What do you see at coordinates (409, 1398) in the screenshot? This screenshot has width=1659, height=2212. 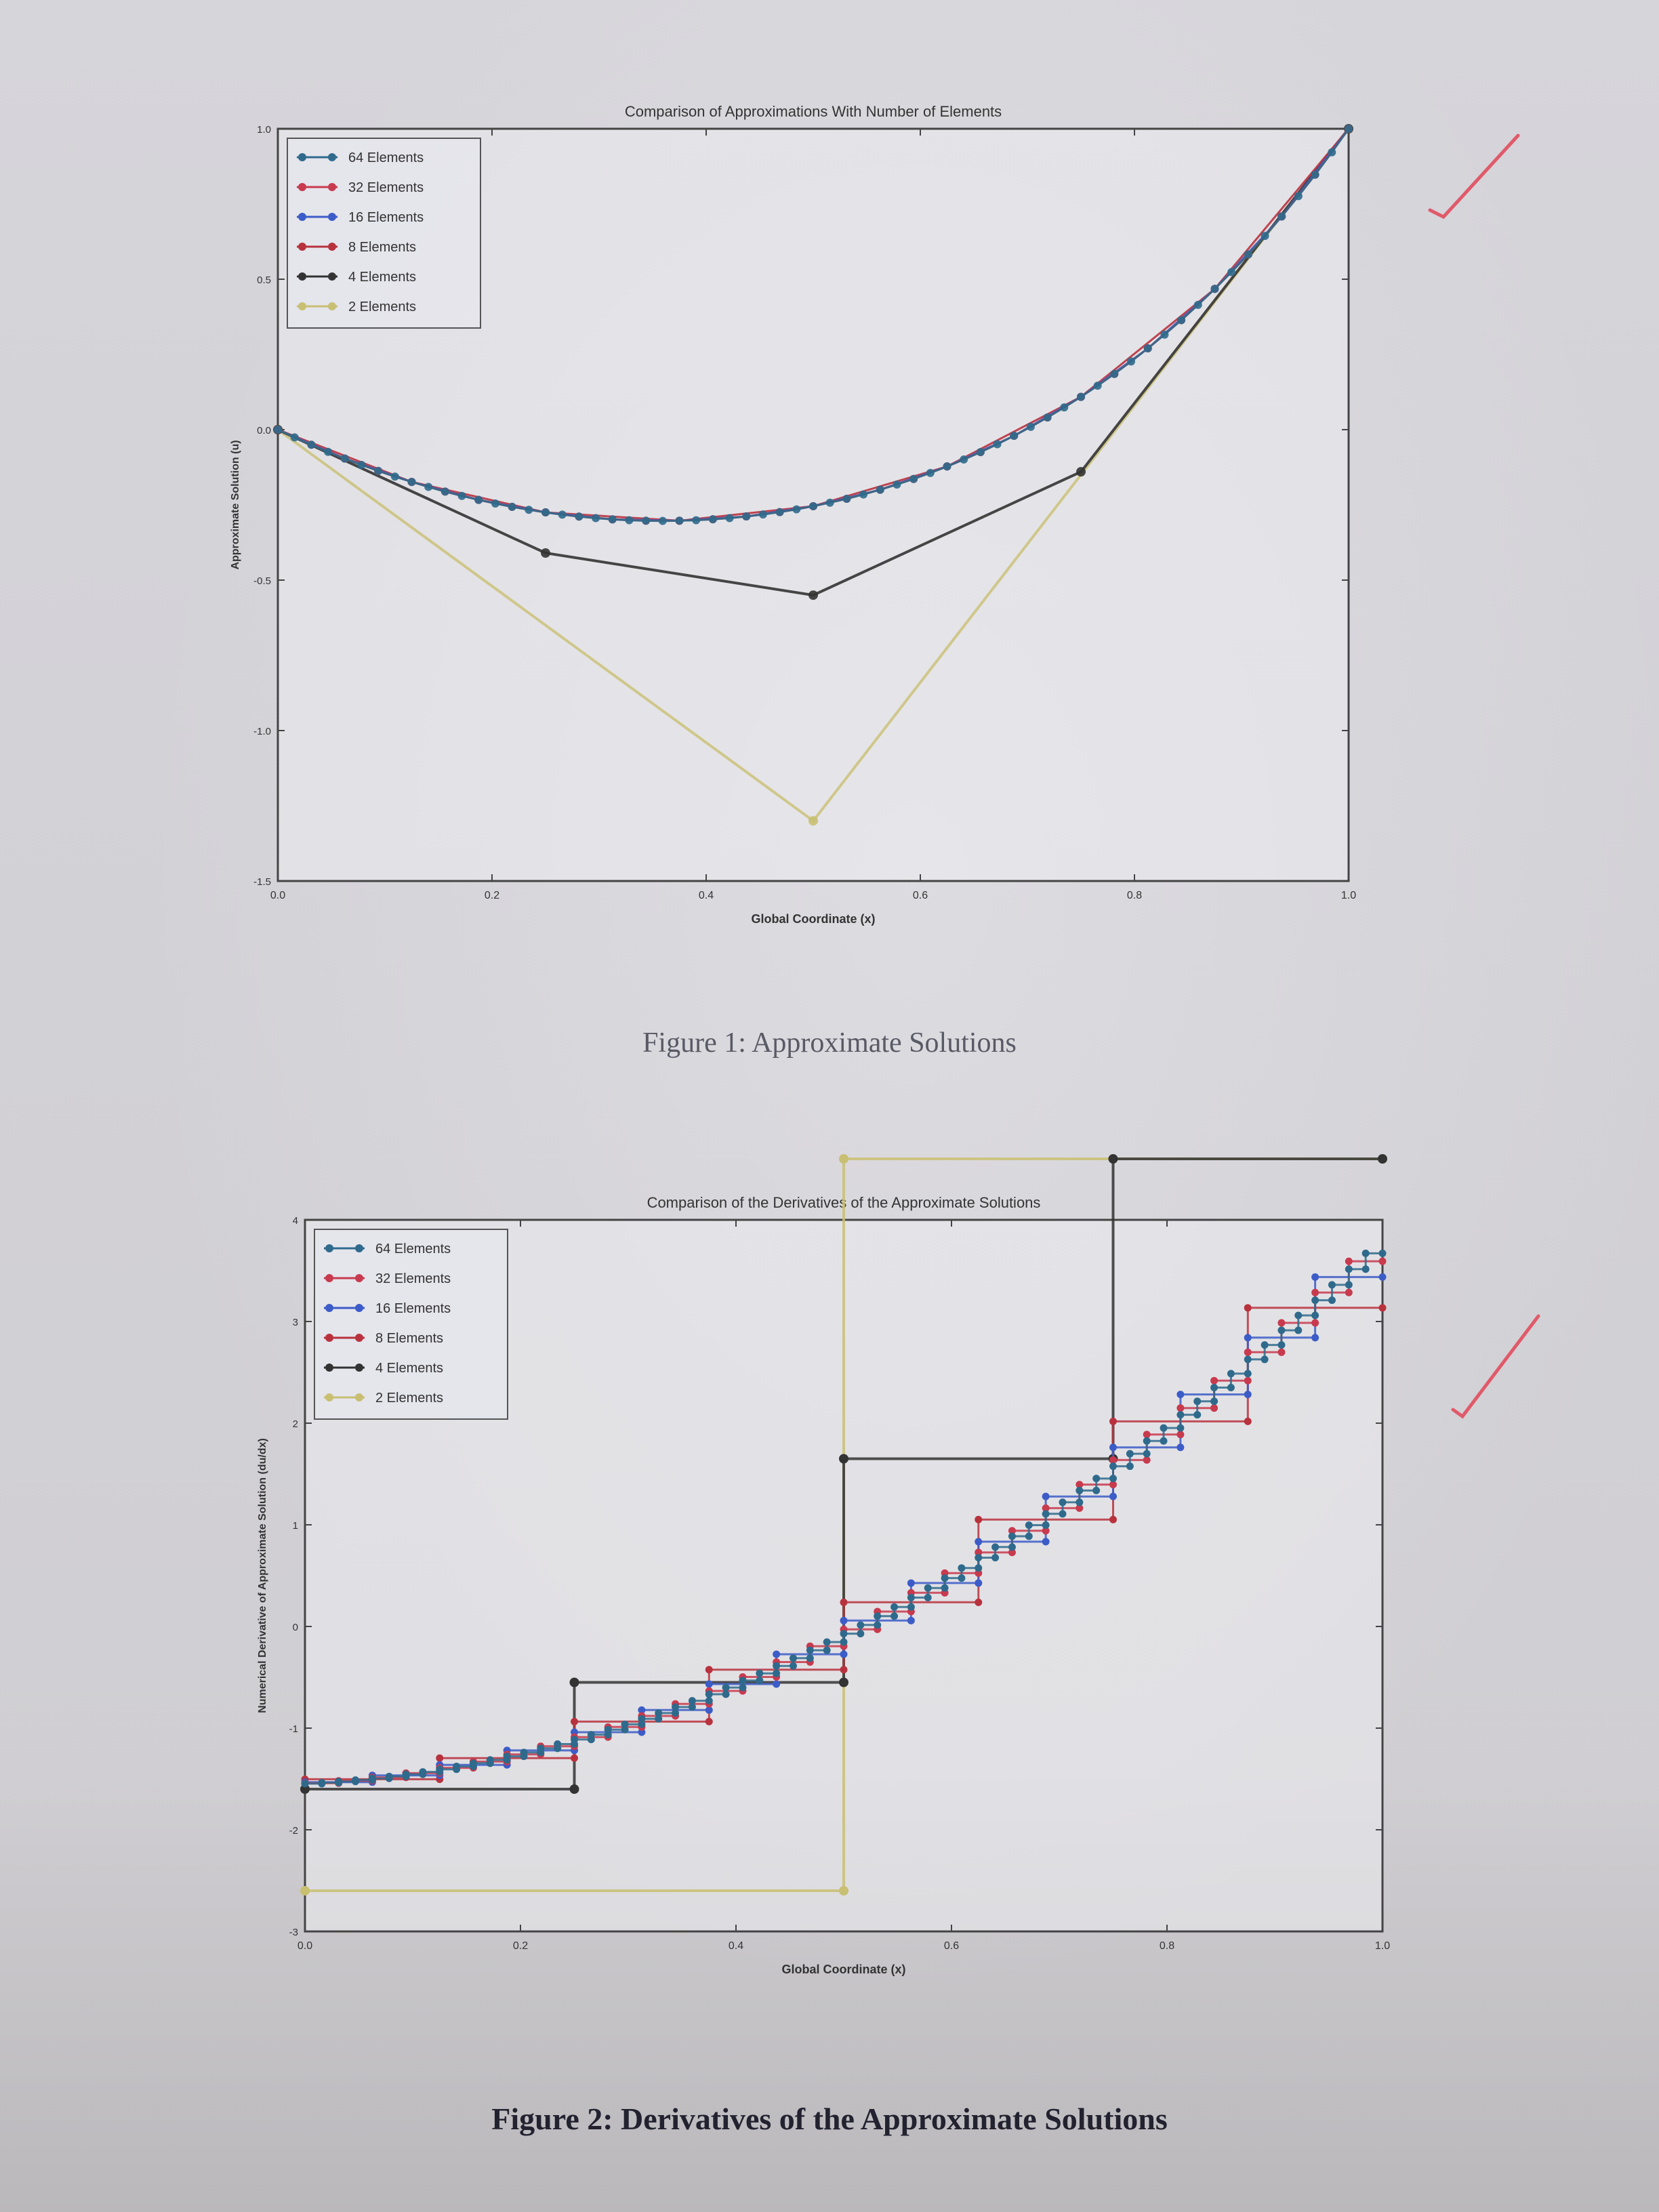 I see `legend-label: 2 Elements` at bounding box center [409, 1398].